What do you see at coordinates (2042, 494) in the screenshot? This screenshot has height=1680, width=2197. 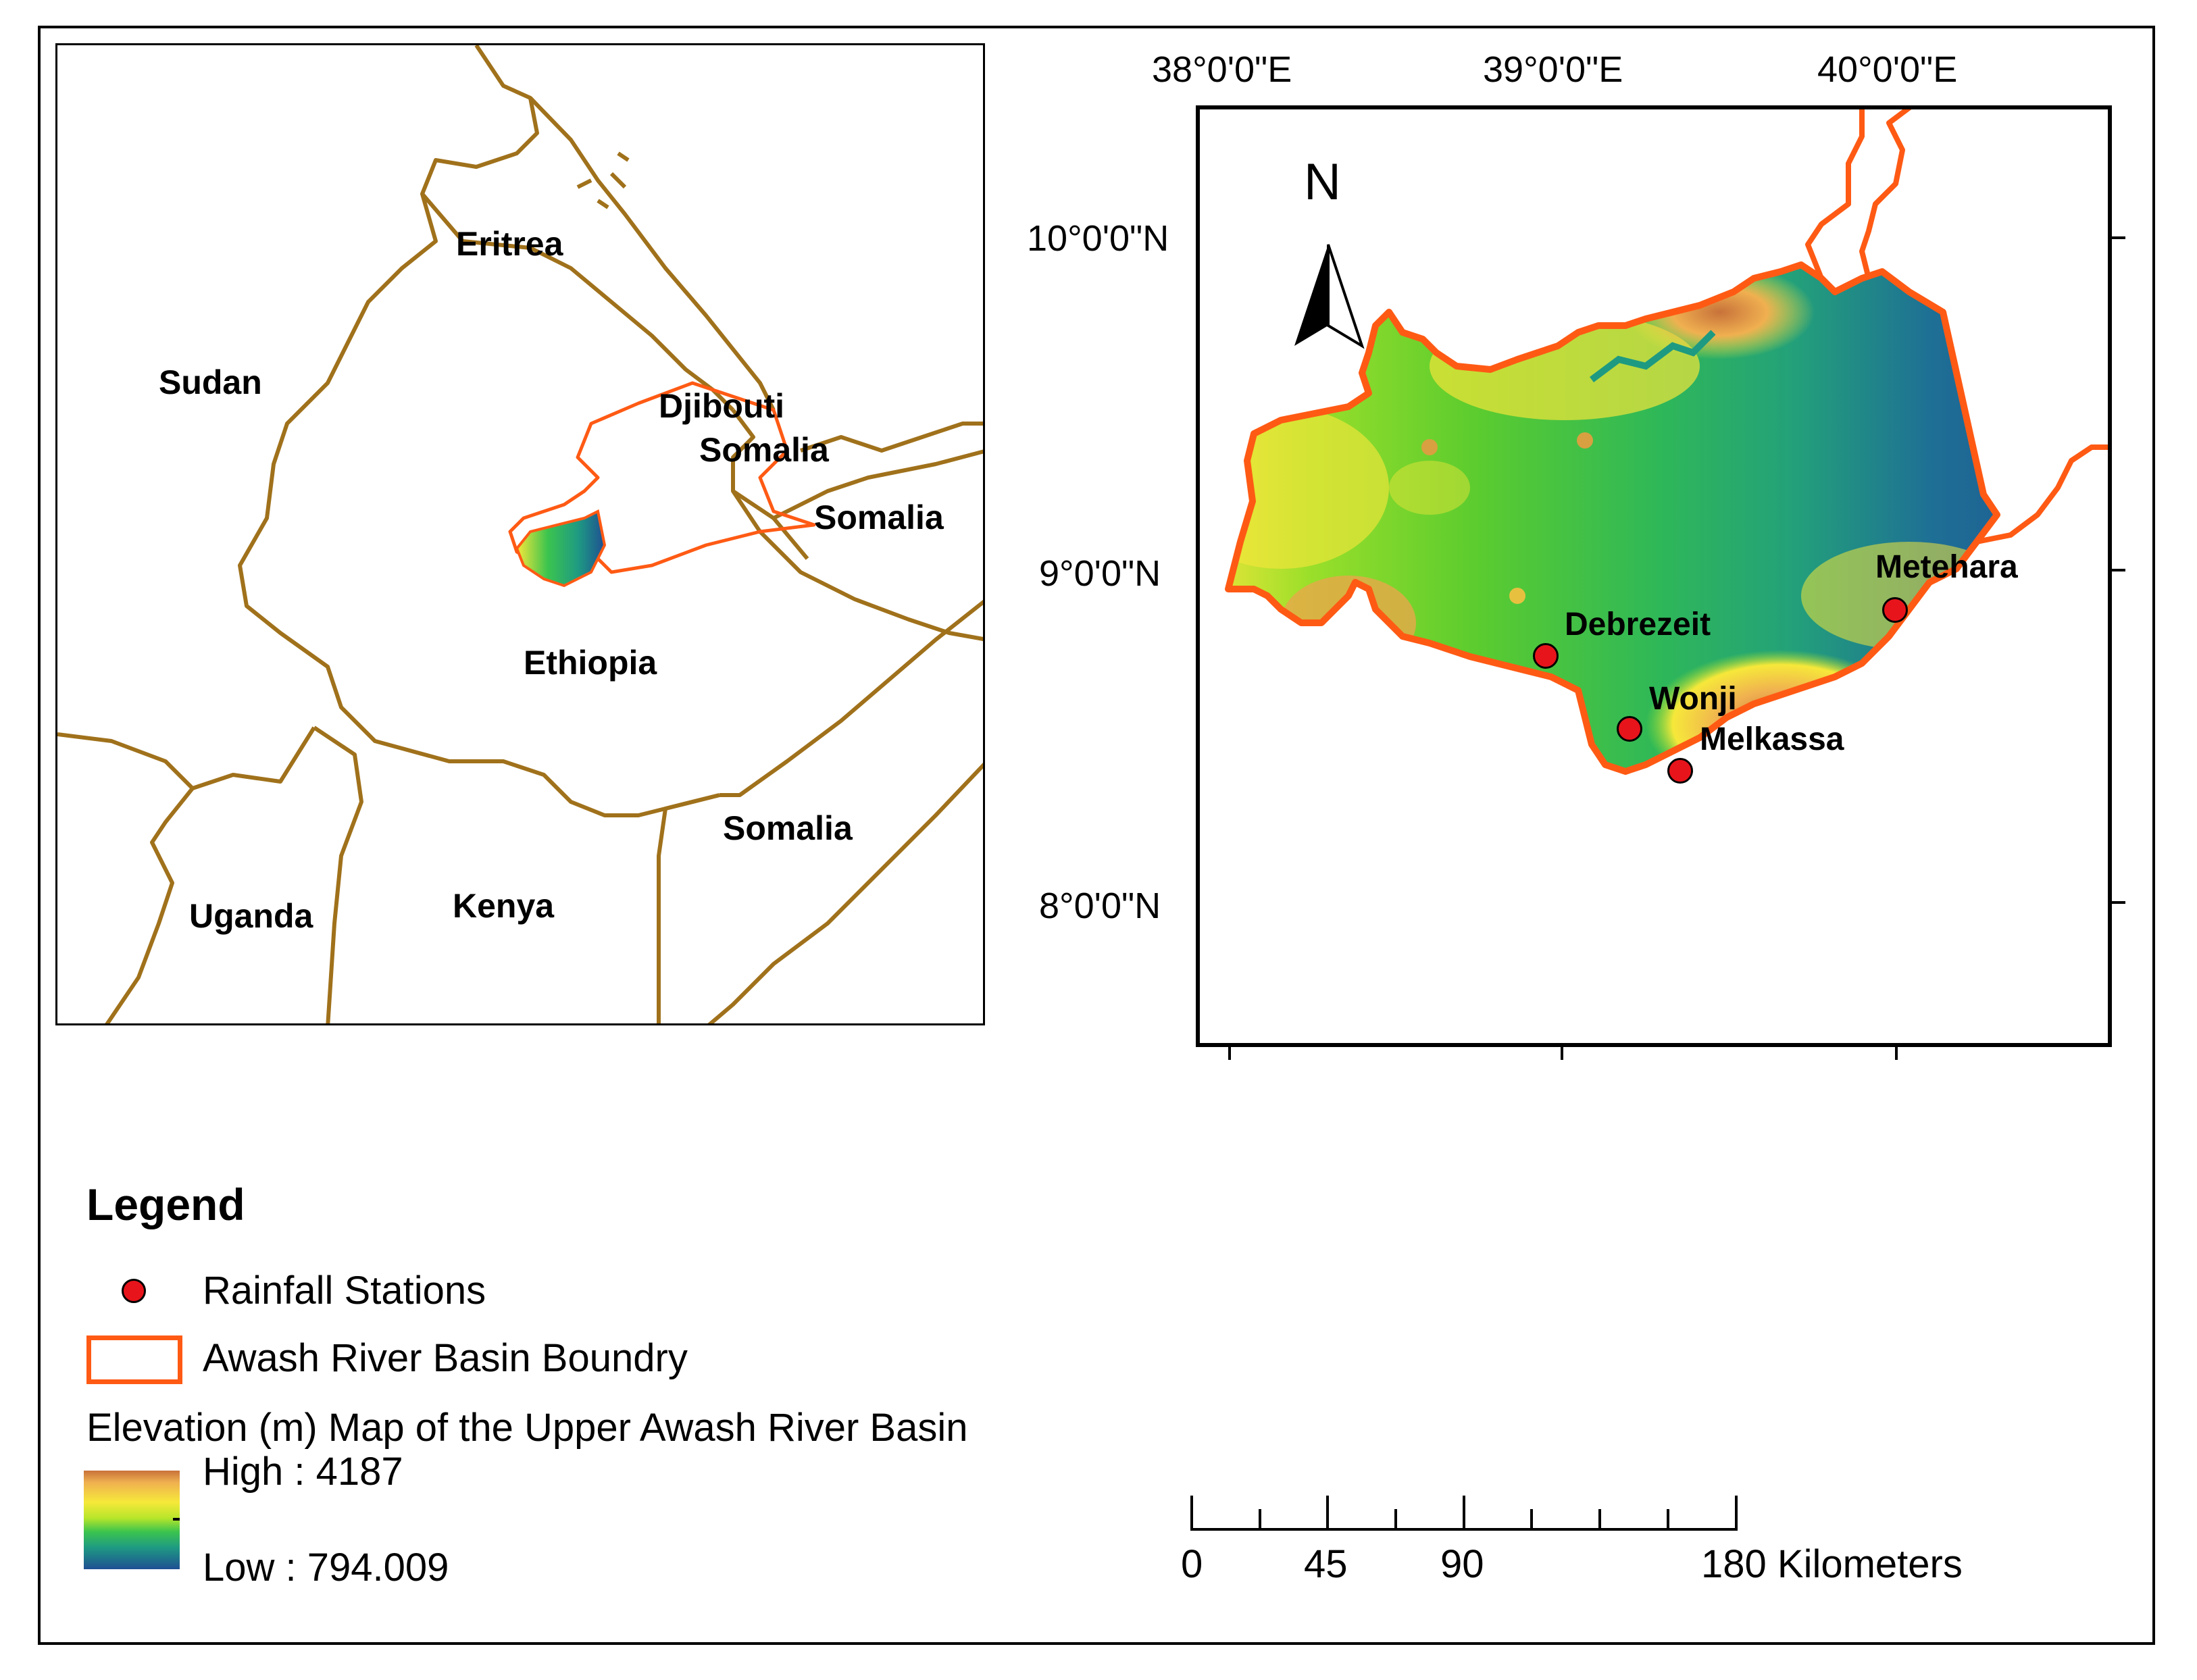 I see `east-boundary-line` at bounding box center [2042, 494].